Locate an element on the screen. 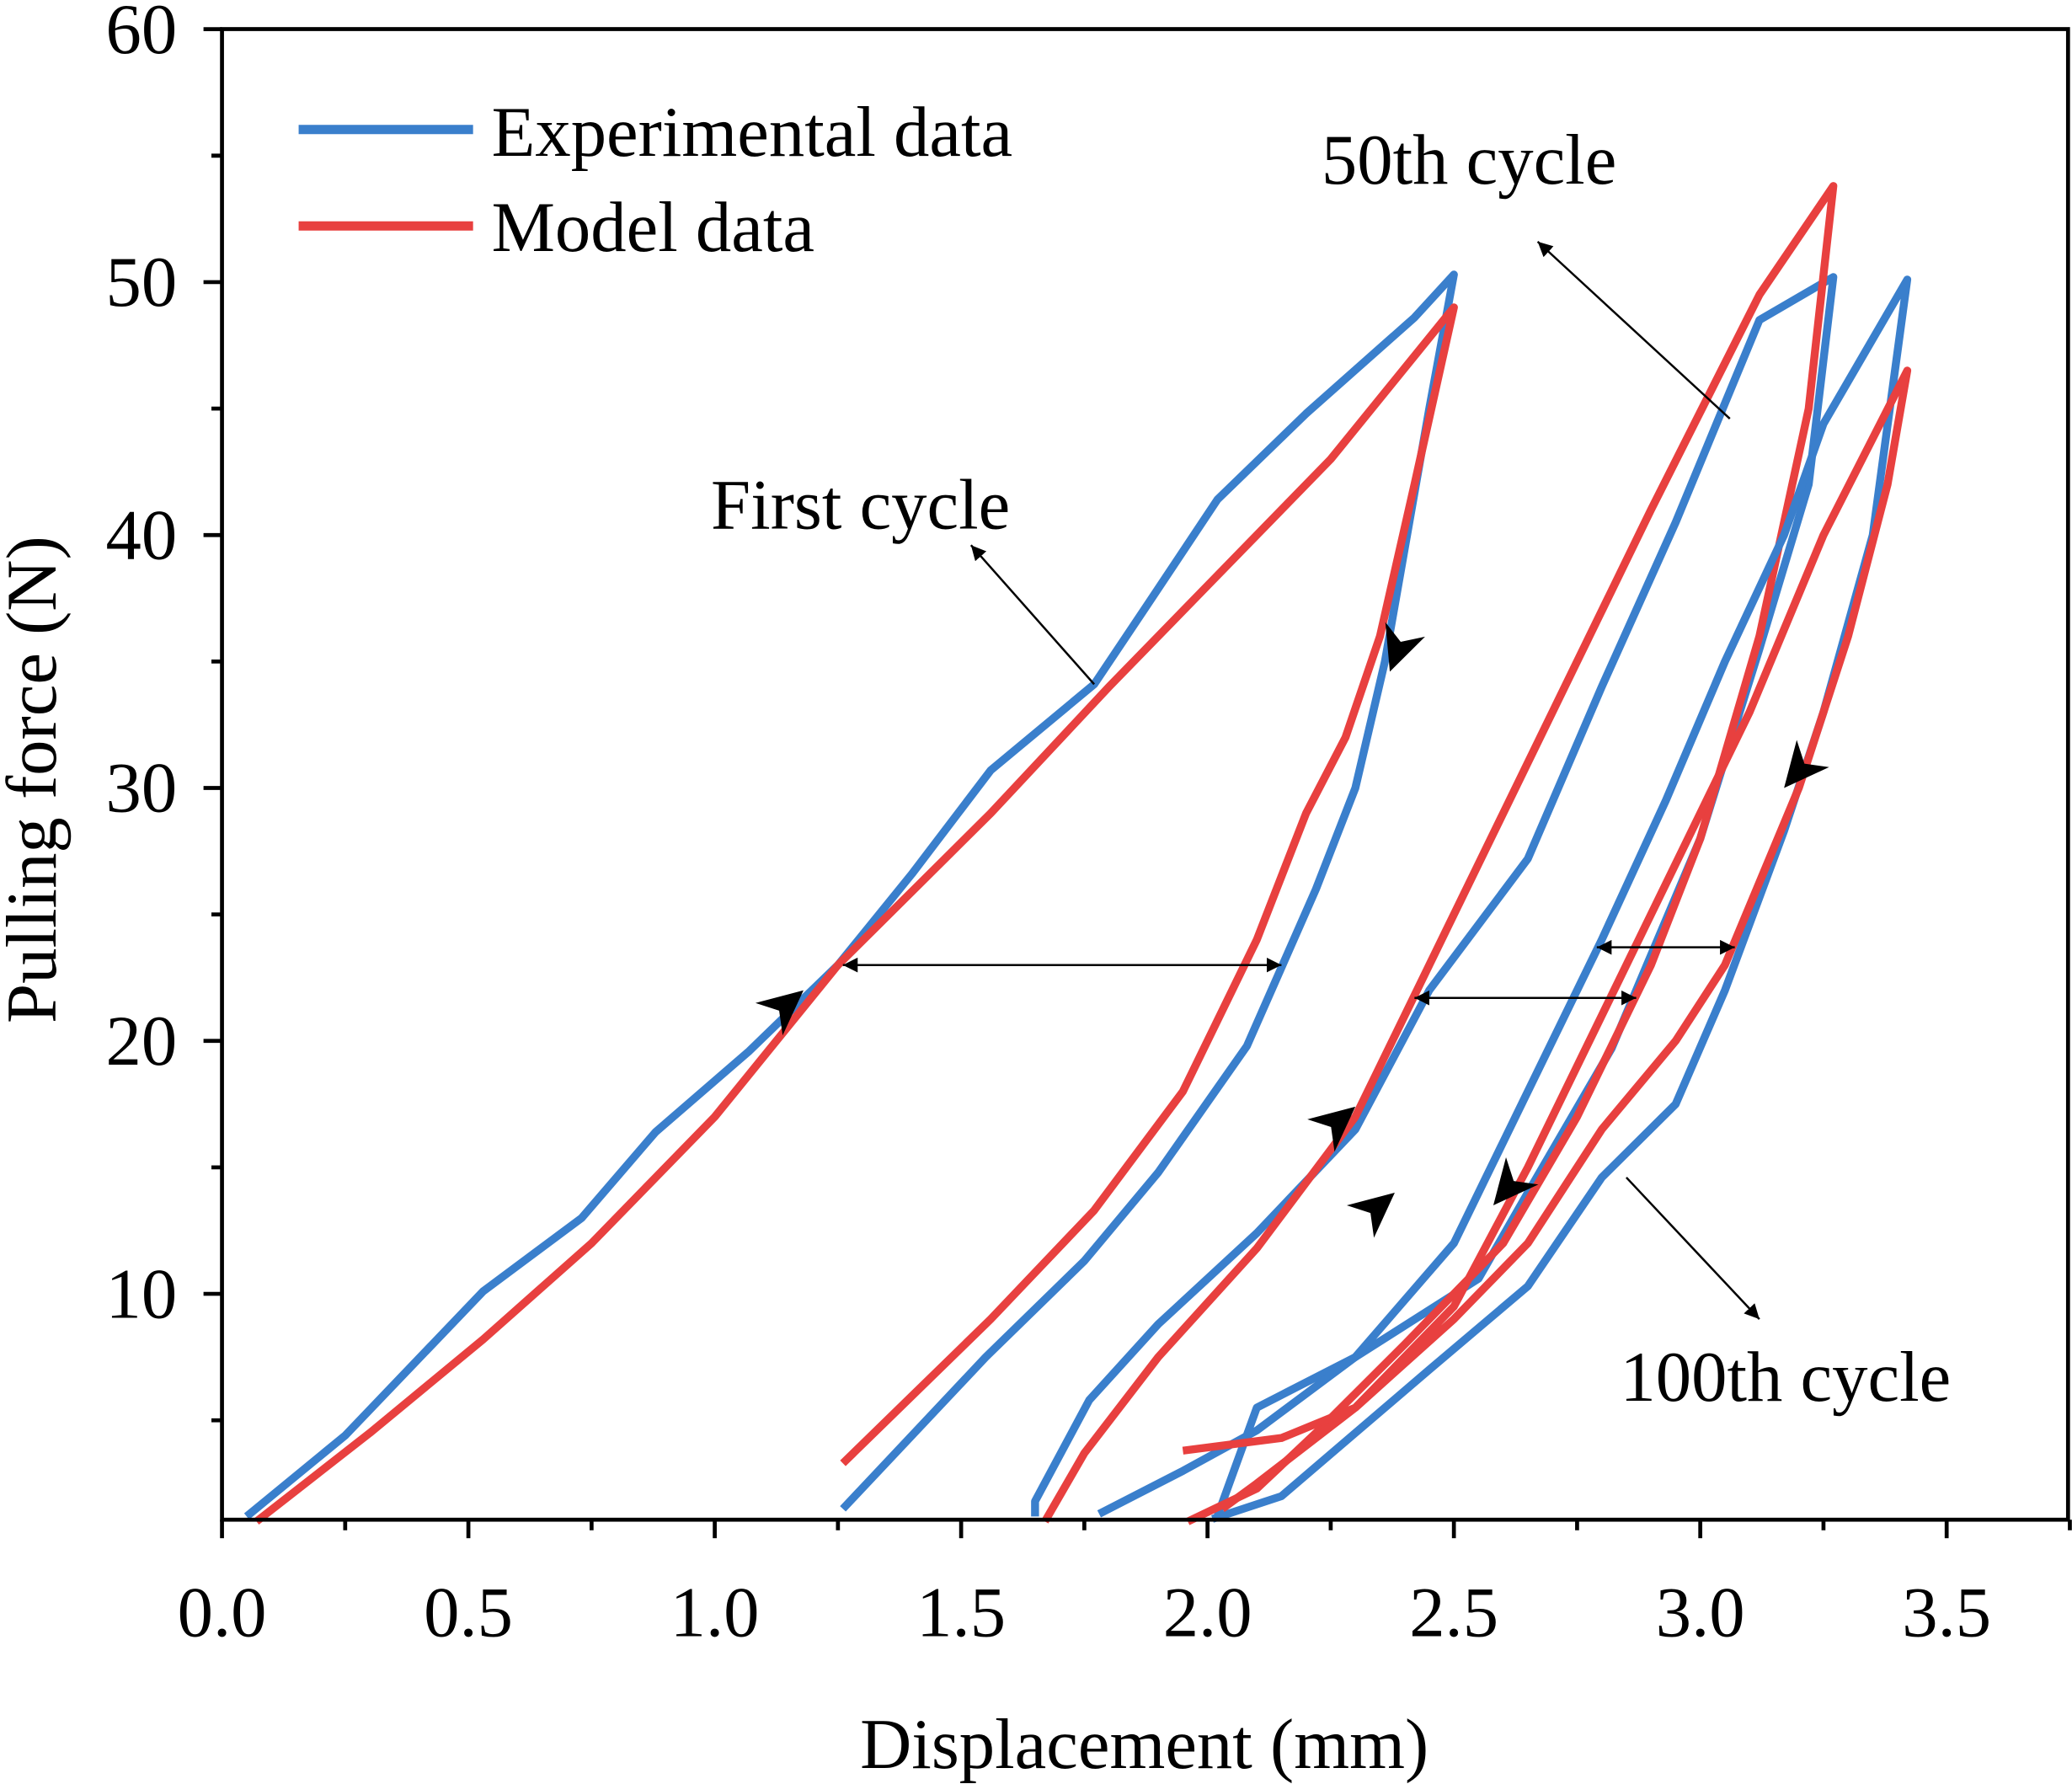 This screenshot has height=1784, width=2072. 100th-cycle-pointer is located at coordinates (1693, 1248).